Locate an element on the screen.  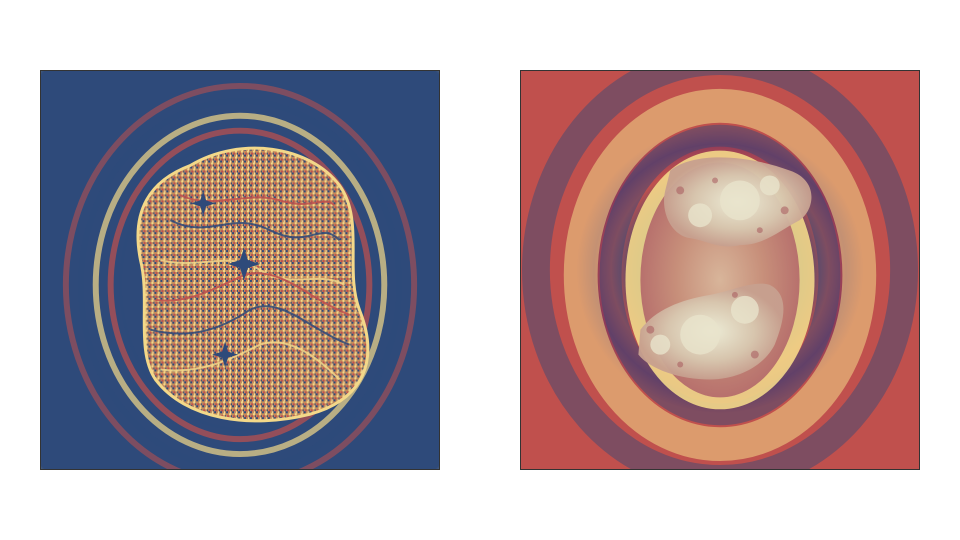
left-fractal-core is located at coordinates (253, 284).